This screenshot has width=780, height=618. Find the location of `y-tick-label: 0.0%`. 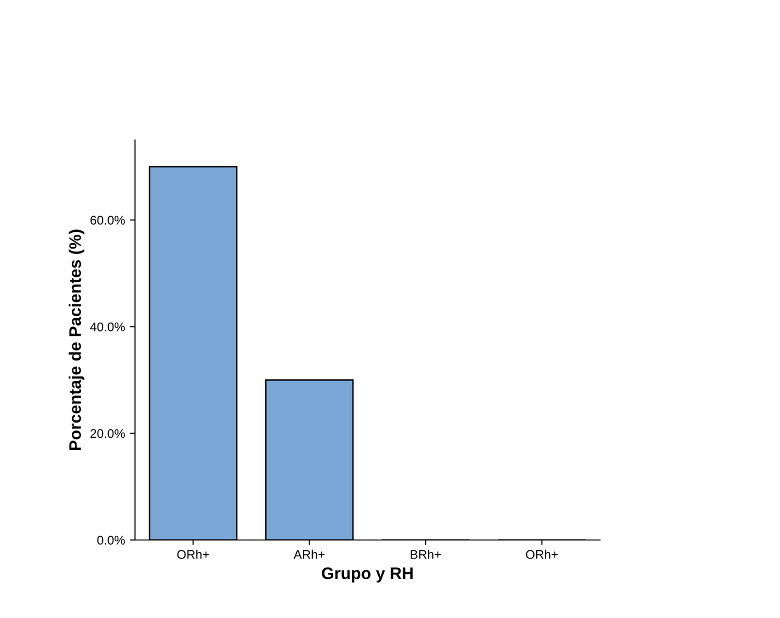

y-tick-label: 0.0% is located at coordinates (111, 540).